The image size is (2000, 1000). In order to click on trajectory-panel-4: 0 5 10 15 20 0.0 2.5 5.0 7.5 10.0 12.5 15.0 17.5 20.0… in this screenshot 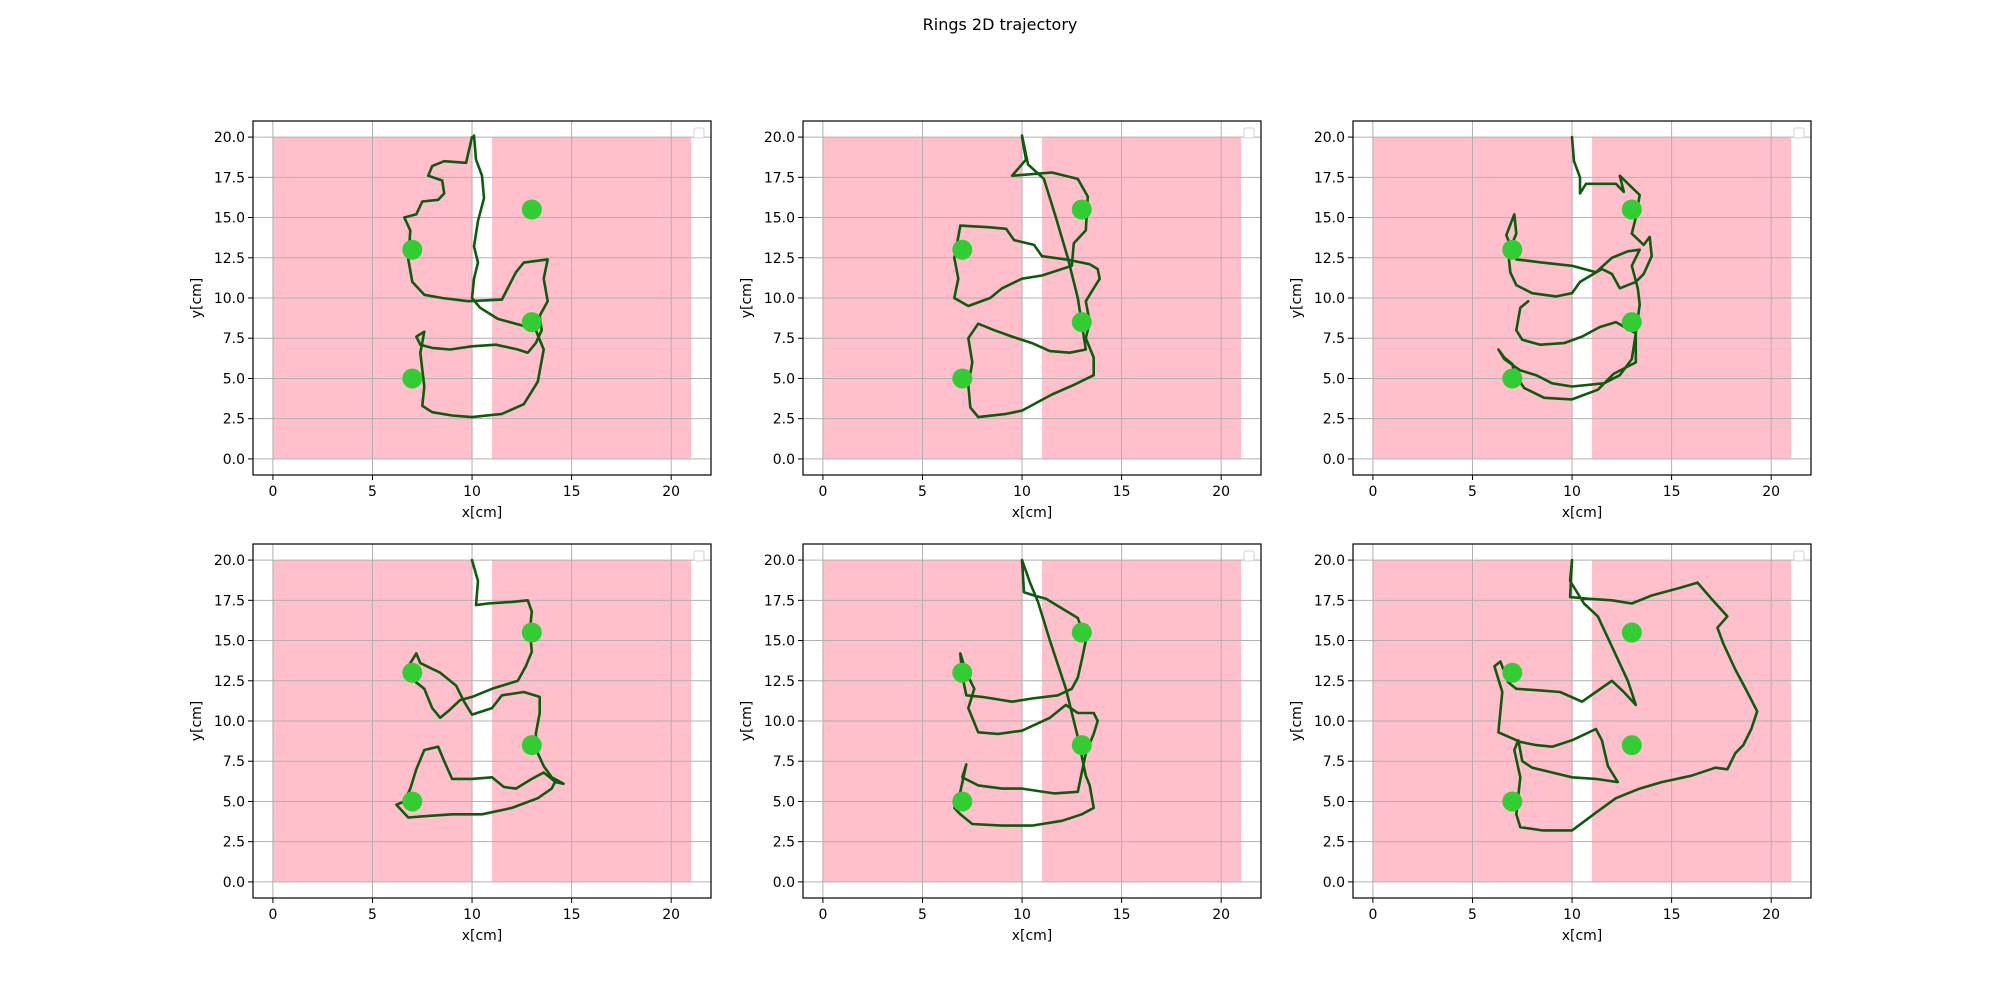, I will do `click(450, 743)`.